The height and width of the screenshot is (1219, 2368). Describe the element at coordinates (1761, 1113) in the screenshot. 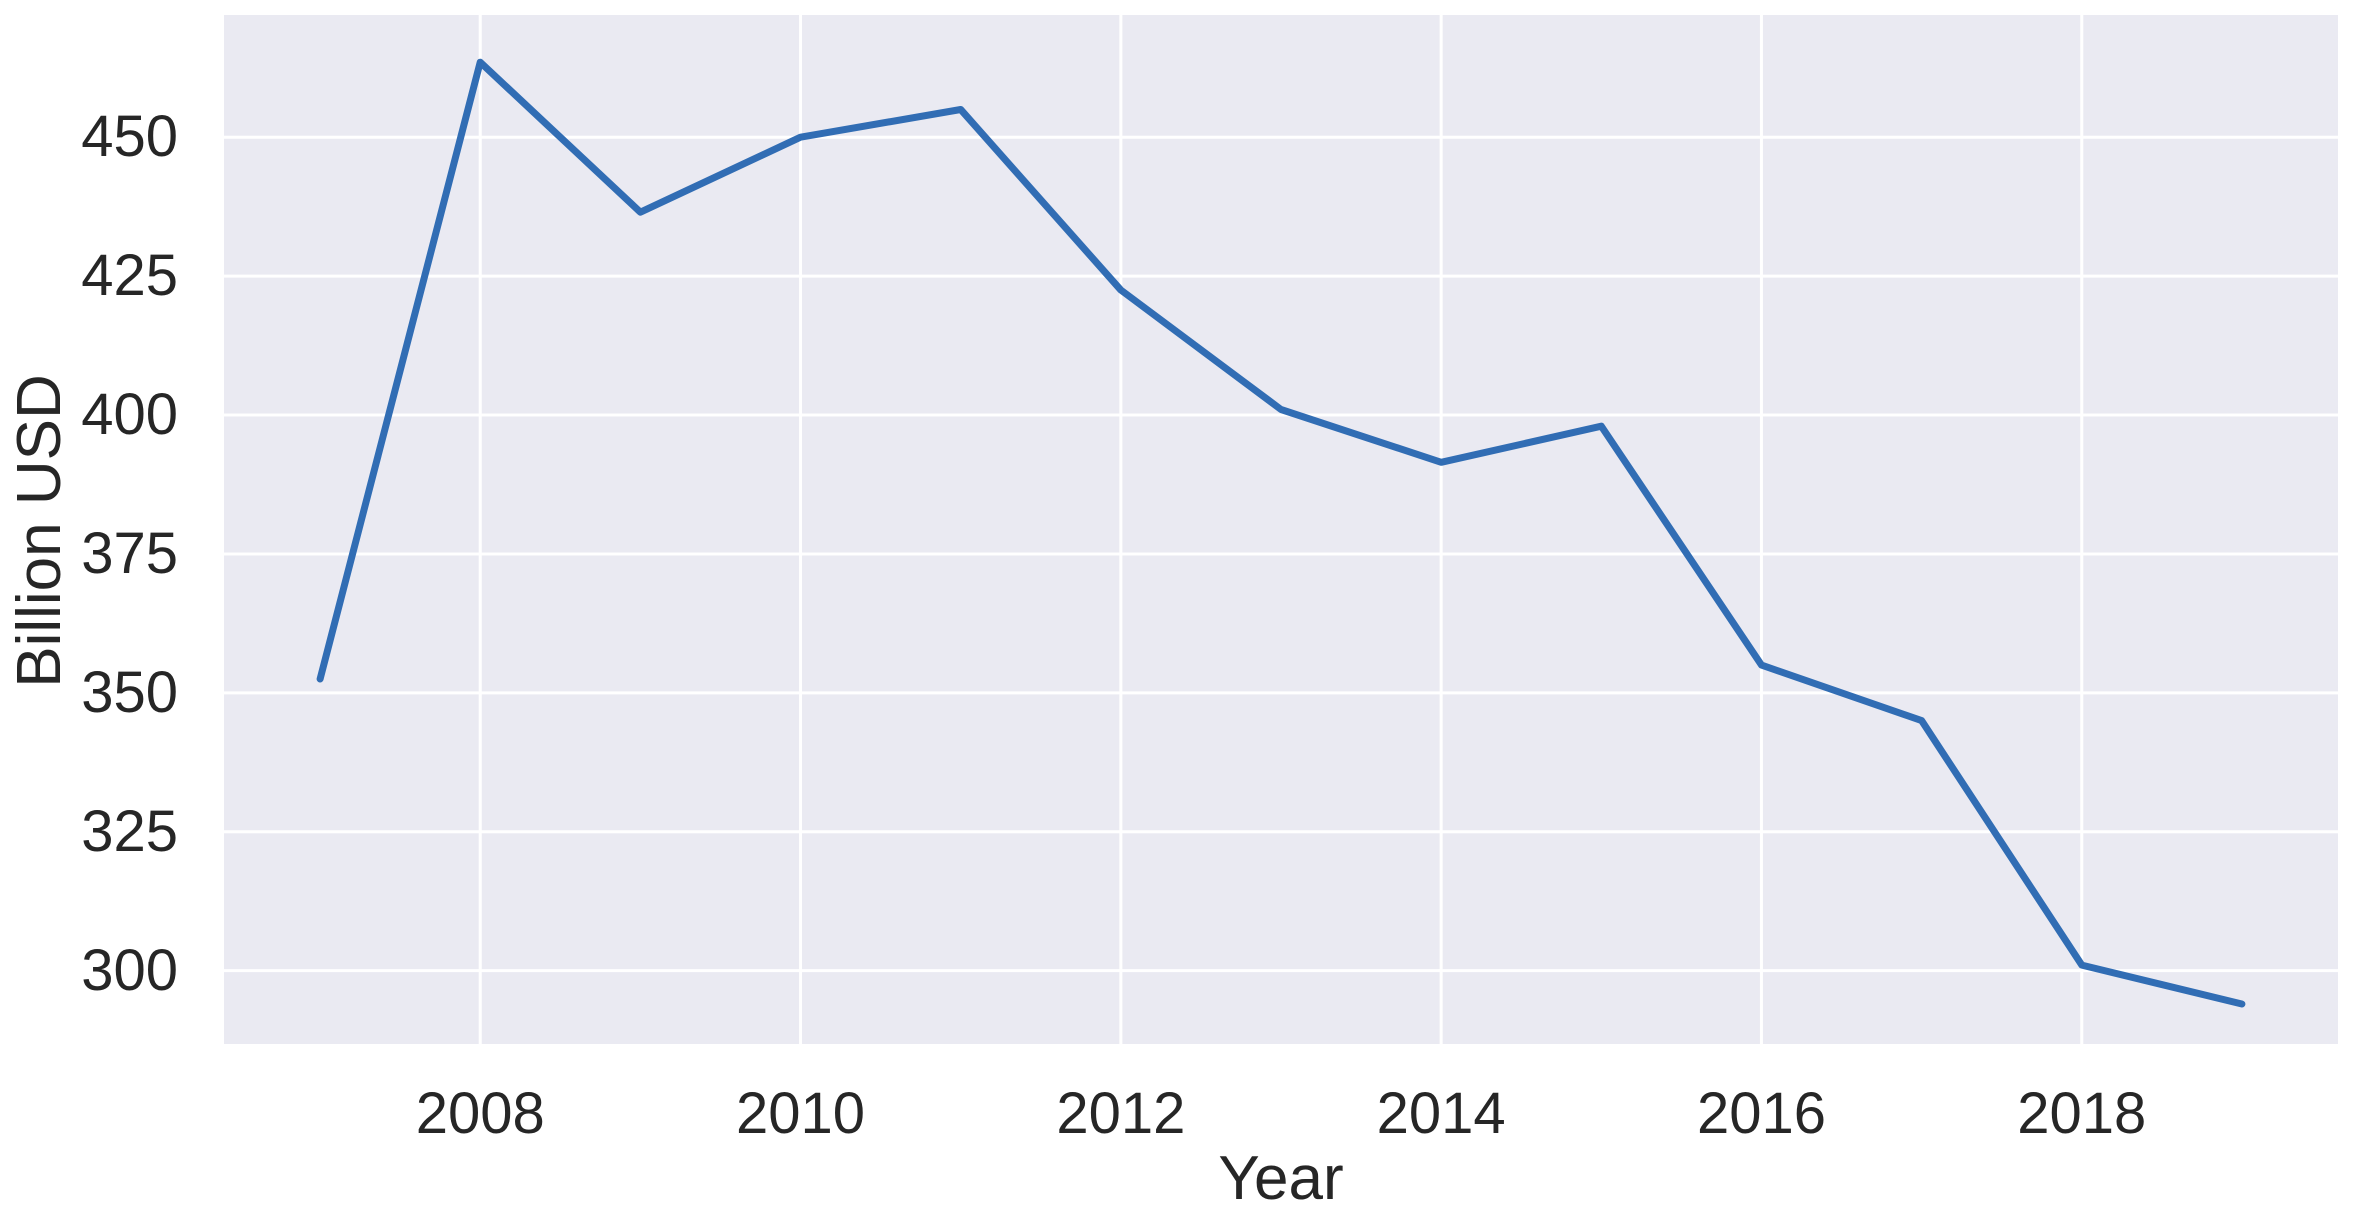

I see `x-tick-label: 2016` at that location.